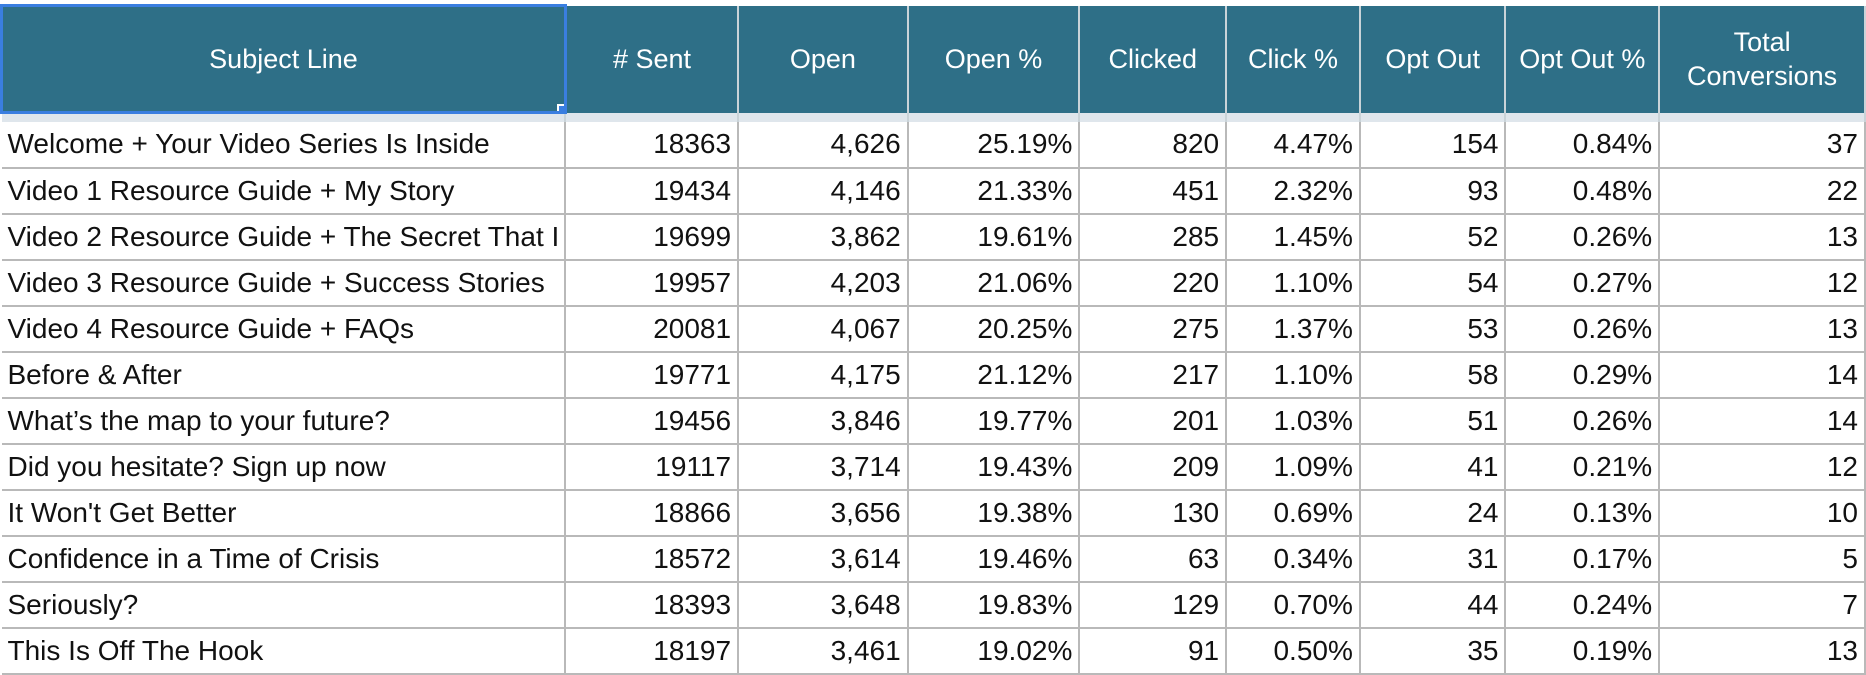 The width and height of the screenshot is (1866, 675). I want to click on cell-clicked: 129, so click(1153, 605).